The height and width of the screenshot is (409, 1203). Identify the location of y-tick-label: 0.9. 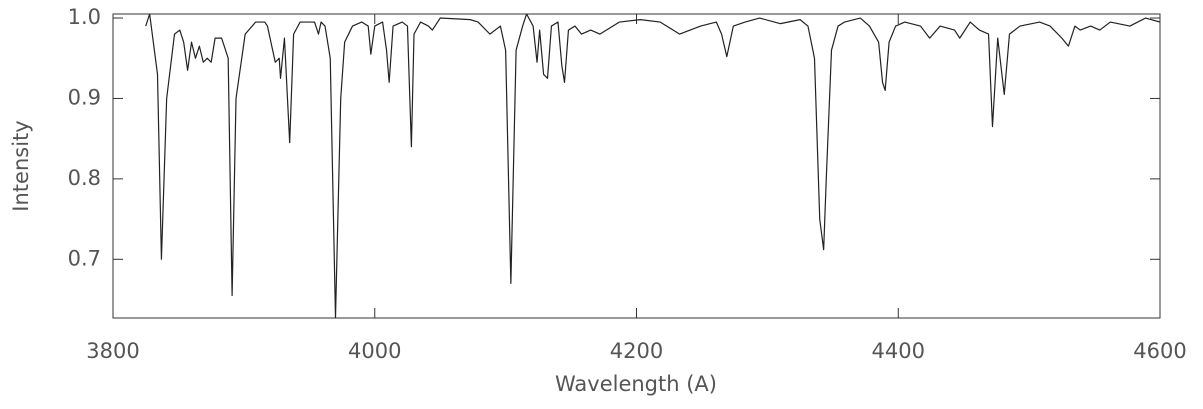
(84, 97).